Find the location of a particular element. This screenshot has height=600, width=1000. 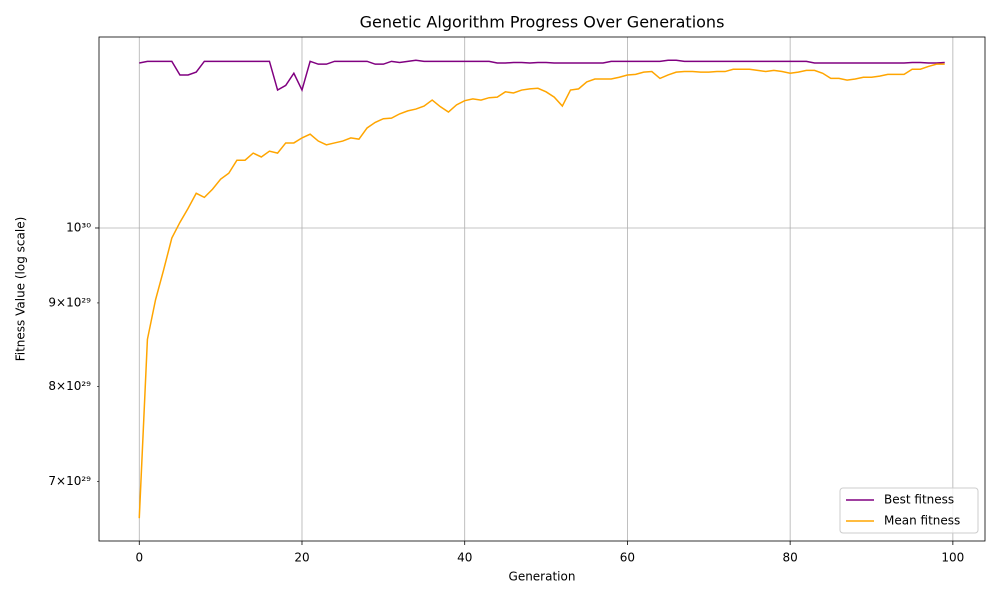

x-tick-label: 20 is located at coordinates (301, 558).